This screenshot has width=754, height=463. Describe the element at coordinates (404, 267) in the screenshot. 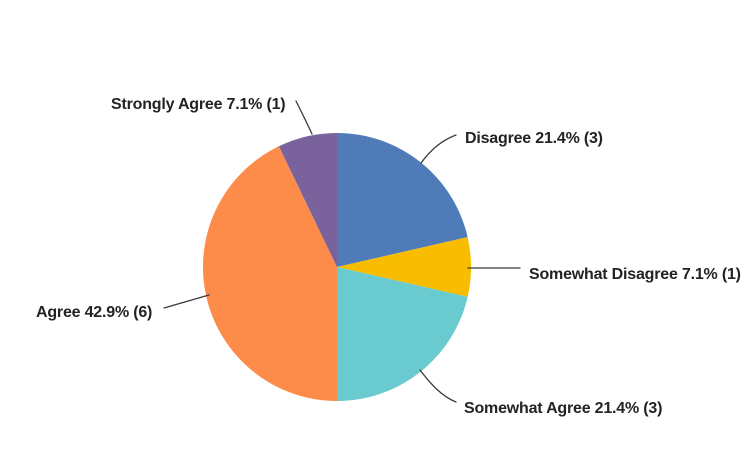

I see `pie-slice-somewhat-disagree` at that location.